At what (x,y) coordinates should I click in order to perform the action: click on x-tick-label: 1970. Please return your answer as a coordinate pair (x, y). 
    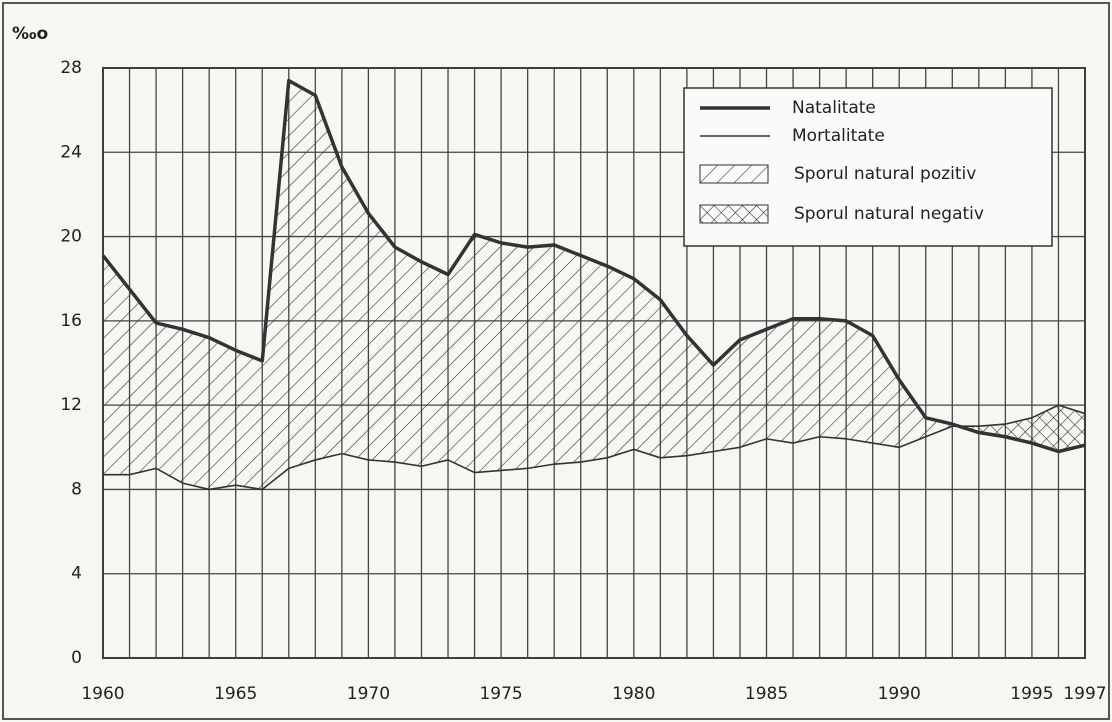
    Looking at the image, I should click on (368, 694).